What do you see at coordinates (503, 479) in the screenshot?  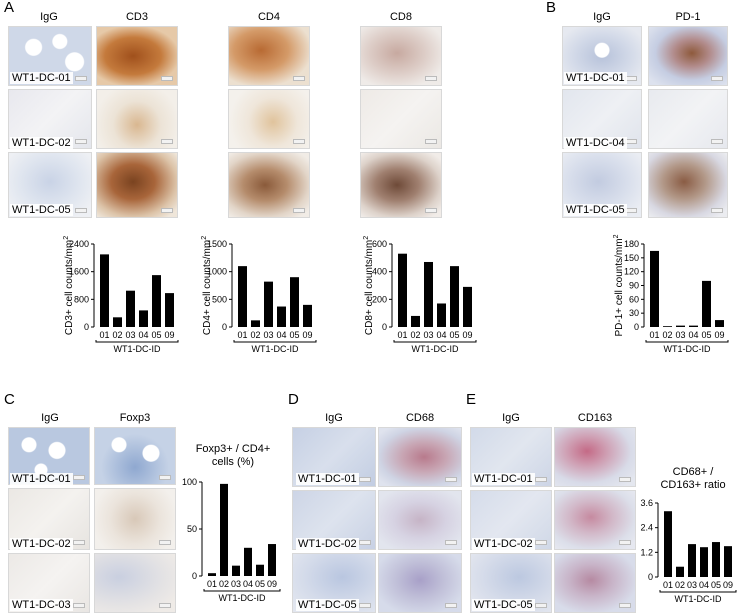 I see `row-label-e-01: WT1-DC-01` at bounding box center [503, 479].